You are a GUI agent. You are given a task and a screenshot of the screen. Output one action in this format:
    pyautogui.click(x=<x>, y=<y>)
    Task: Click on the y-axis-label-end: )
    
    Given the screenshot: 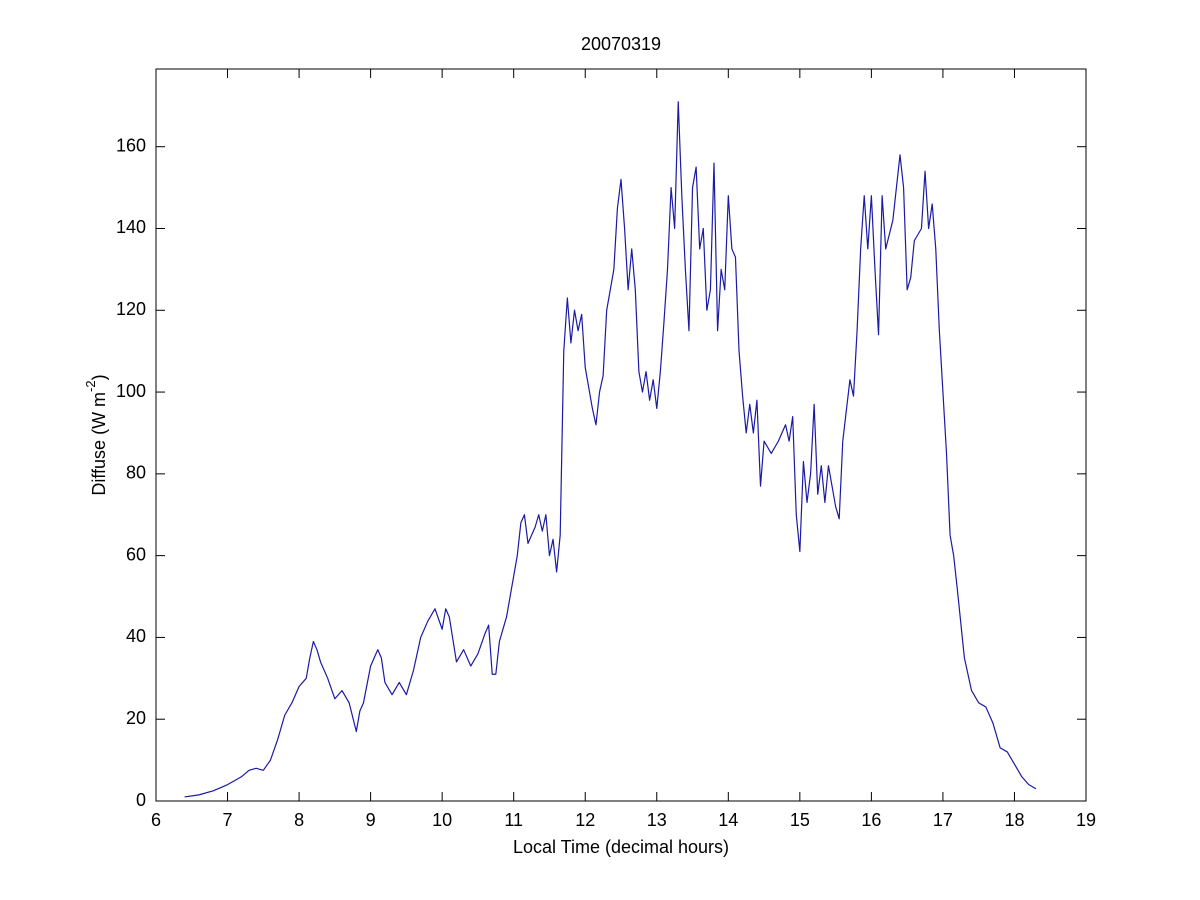 What is the action you would take?
    pyautogui.click(x=99, y=377)
    